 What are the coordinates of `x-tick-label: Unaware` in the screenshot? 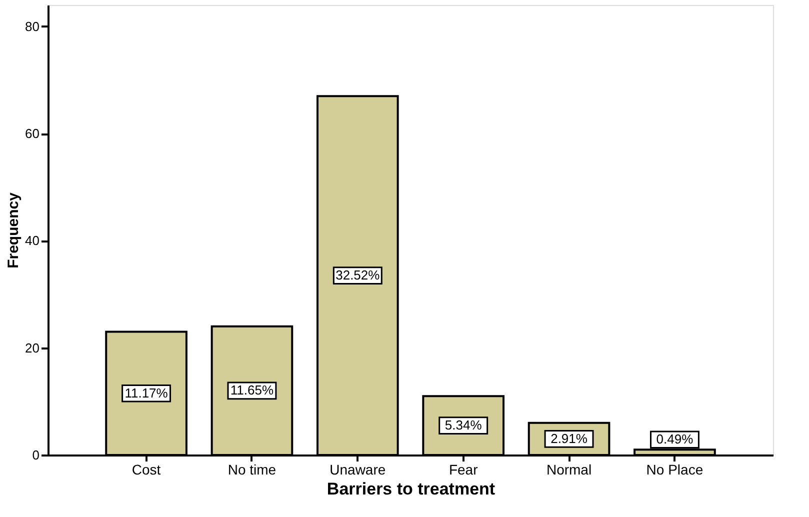 It's located at (358, 470).